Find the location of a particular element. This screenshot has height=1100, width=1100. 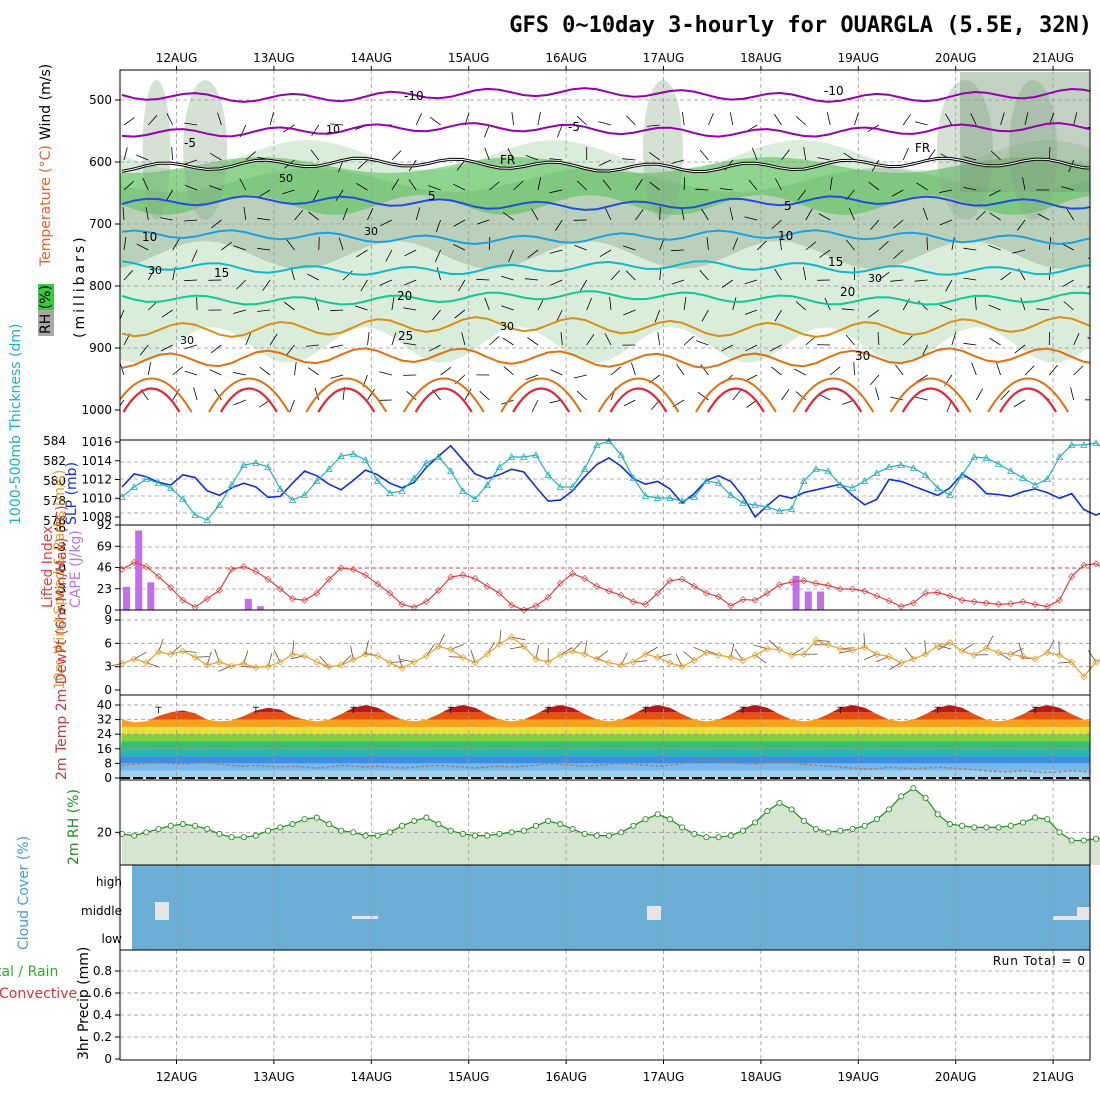

temperature-band is located at coordinates (605, 730).